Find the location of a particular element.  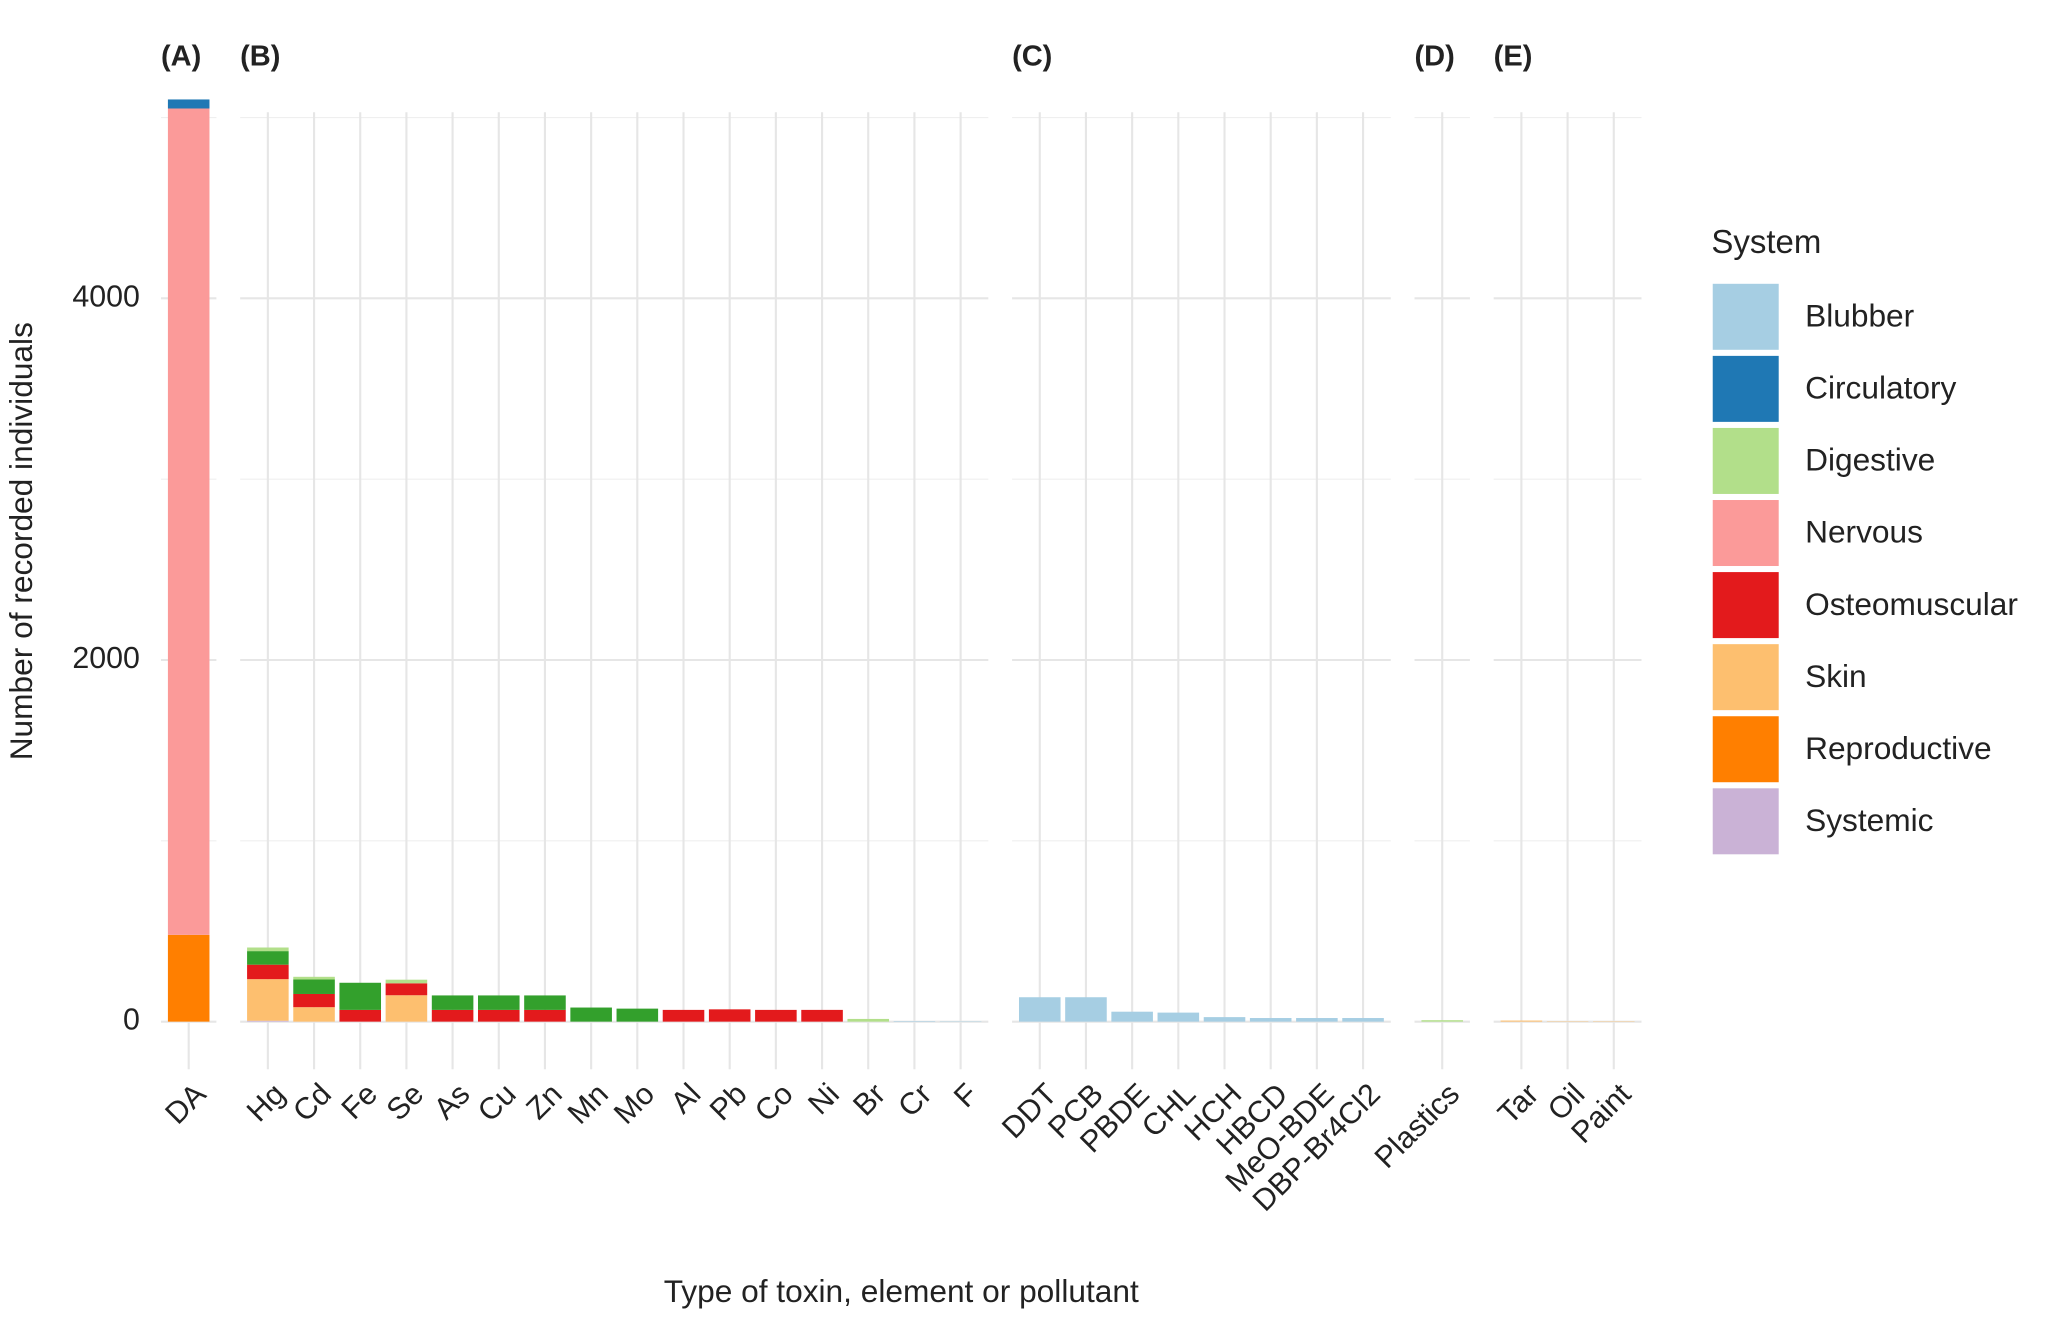

x-tick-label: Hg is located at coordinates (266, 1103).